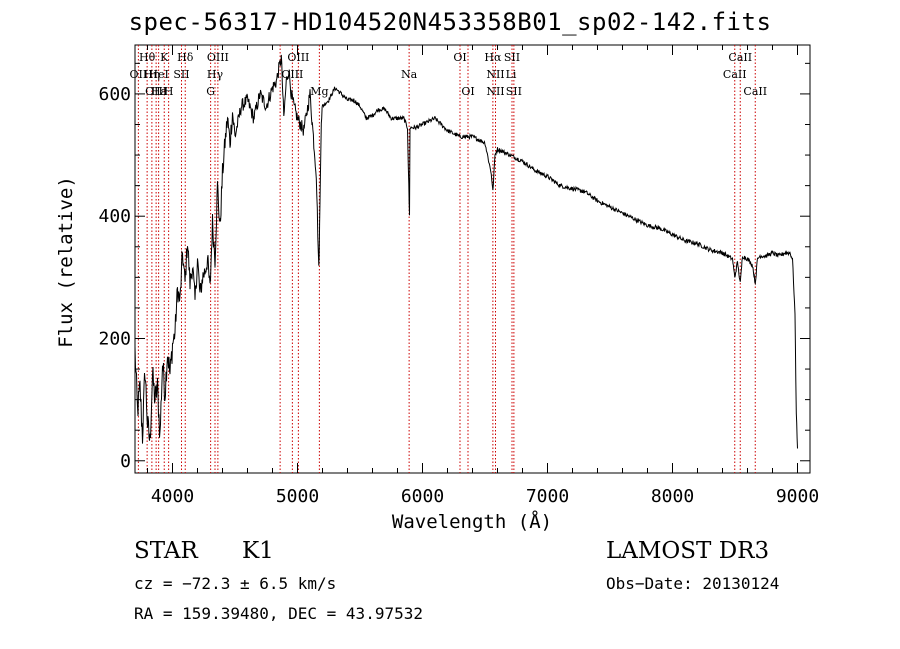 This screenshot has height=649, width=900. I want to click on line-label-Hα: Hα, so click(493, 57).